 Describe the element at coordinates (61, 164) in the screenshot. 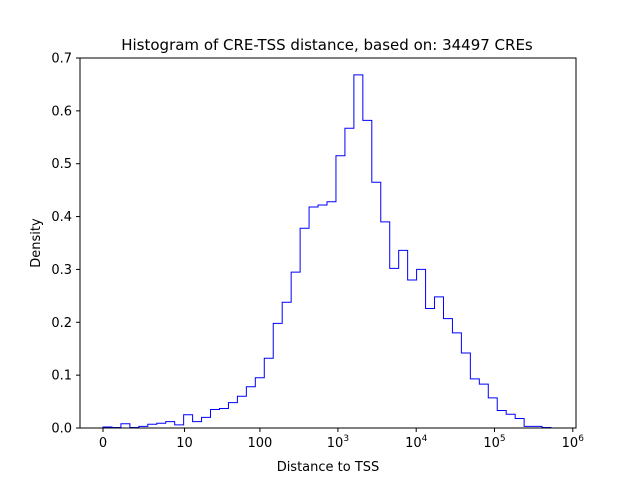

I see `y-tick-label: 0.5` at that location.